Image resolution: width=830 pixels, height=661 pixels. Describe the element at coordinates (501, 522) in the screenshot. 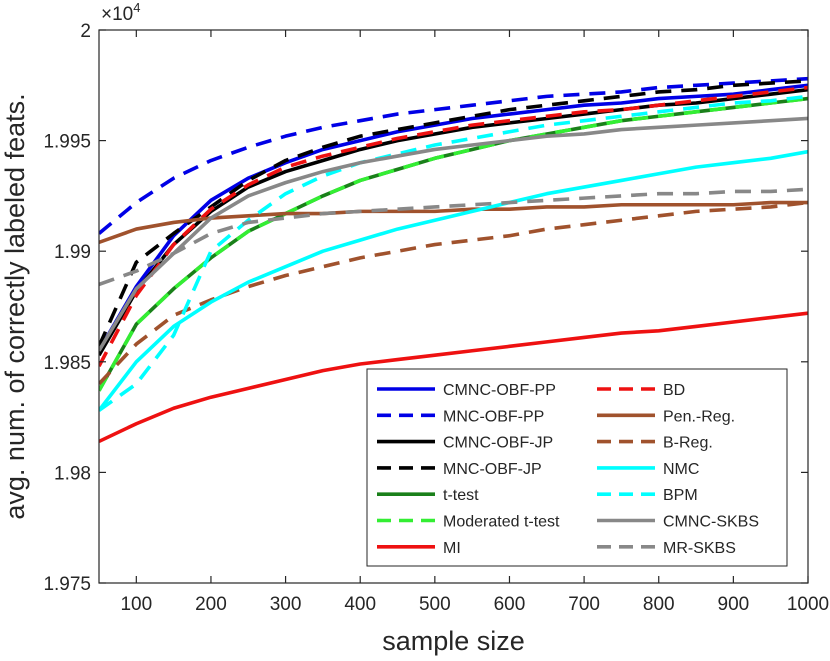

I see `legend-label-moderated-t-test: Moderated t-test` at that location.